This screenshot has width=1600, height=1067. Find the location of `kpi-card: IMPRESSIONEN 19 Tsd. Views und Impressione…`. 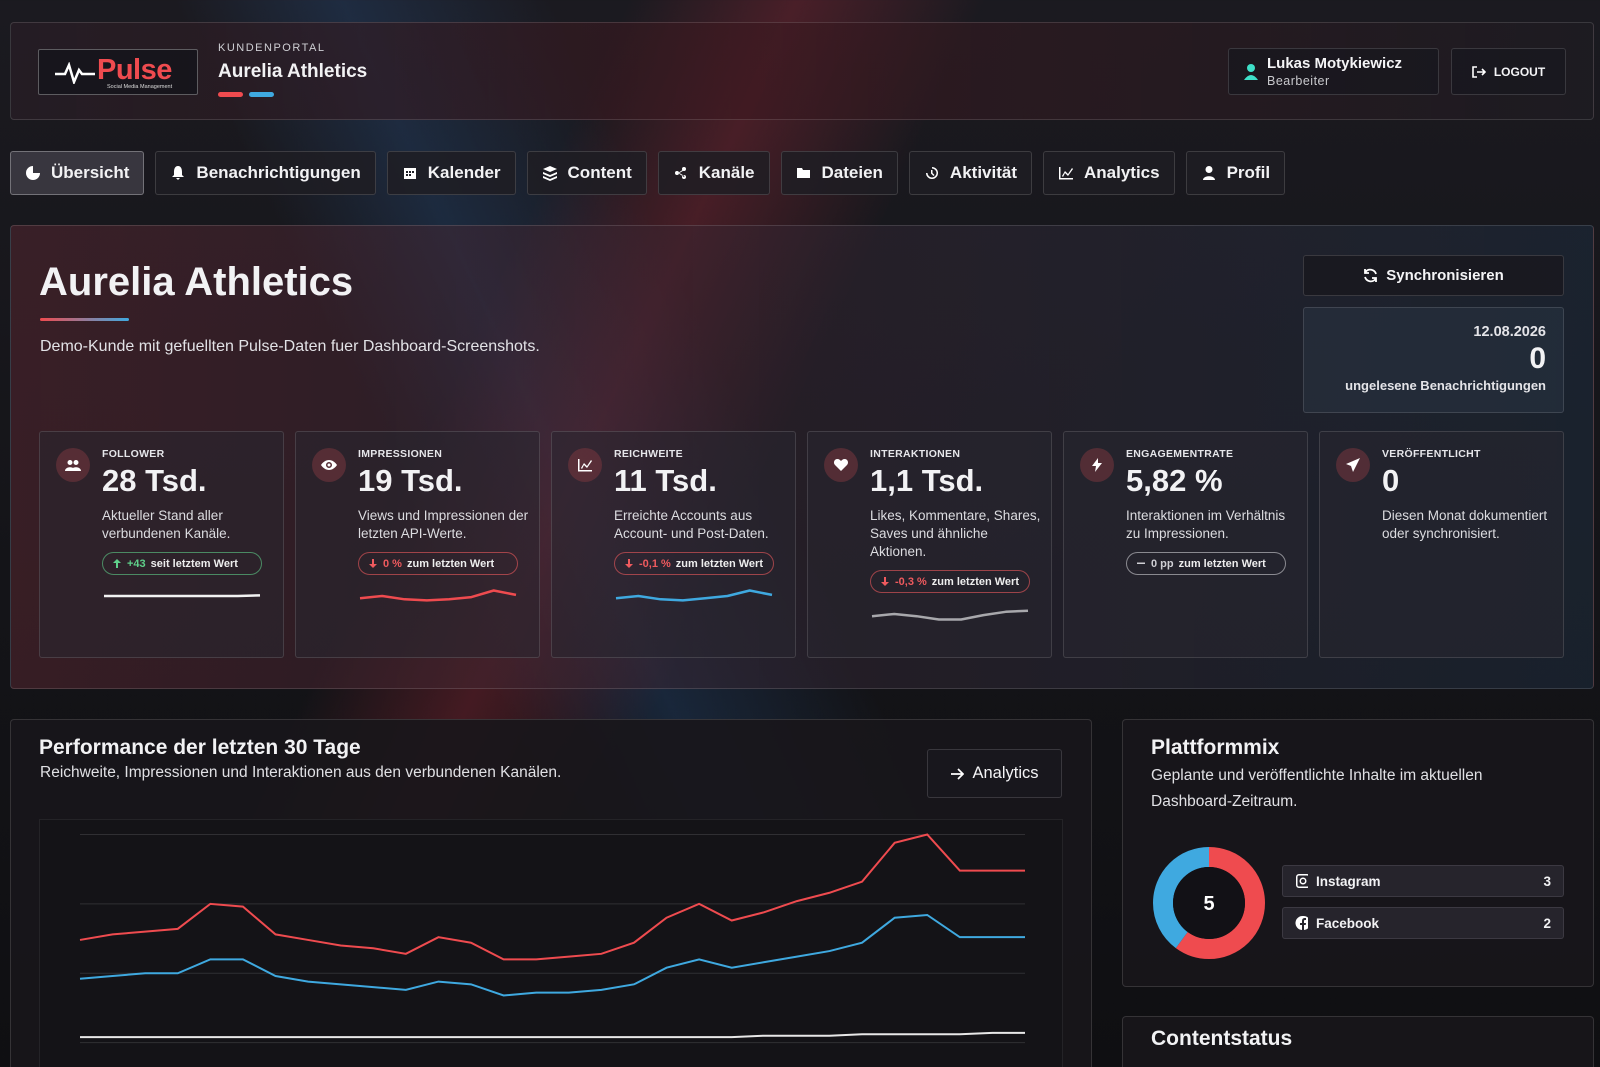

kpi-card: IMPRESSIONEN 19 Tsd. Views und Impressione… is located at coordinates (417, 544).